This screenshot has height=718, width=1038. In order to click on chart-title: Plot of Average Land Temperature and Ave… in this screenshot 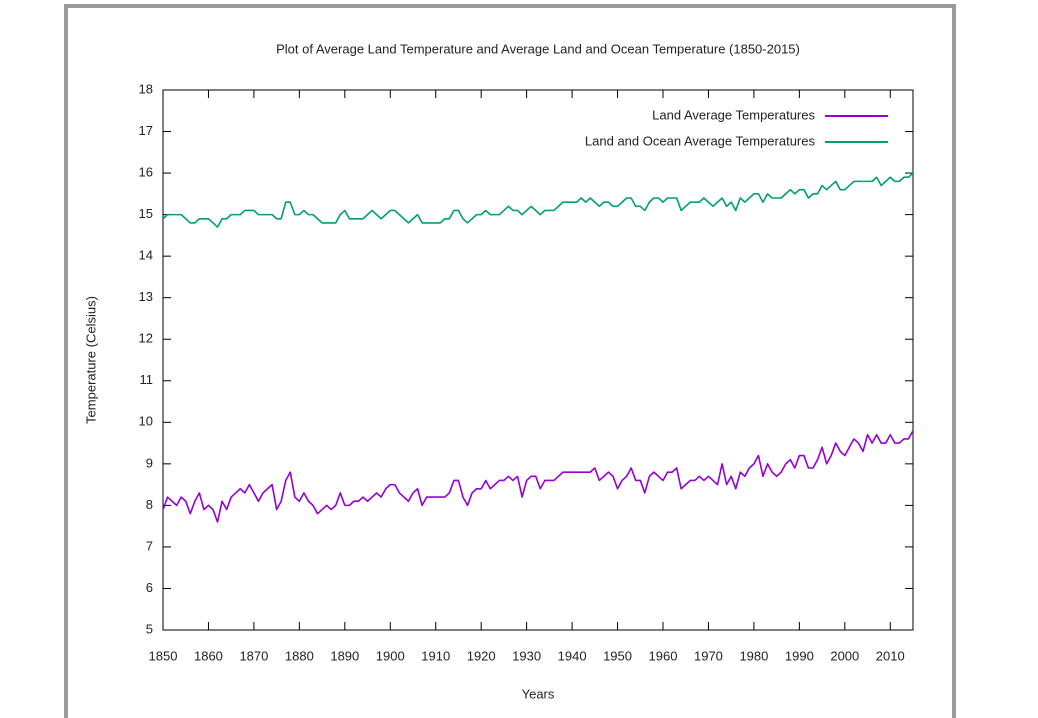, I will do `click(538, 48)`.